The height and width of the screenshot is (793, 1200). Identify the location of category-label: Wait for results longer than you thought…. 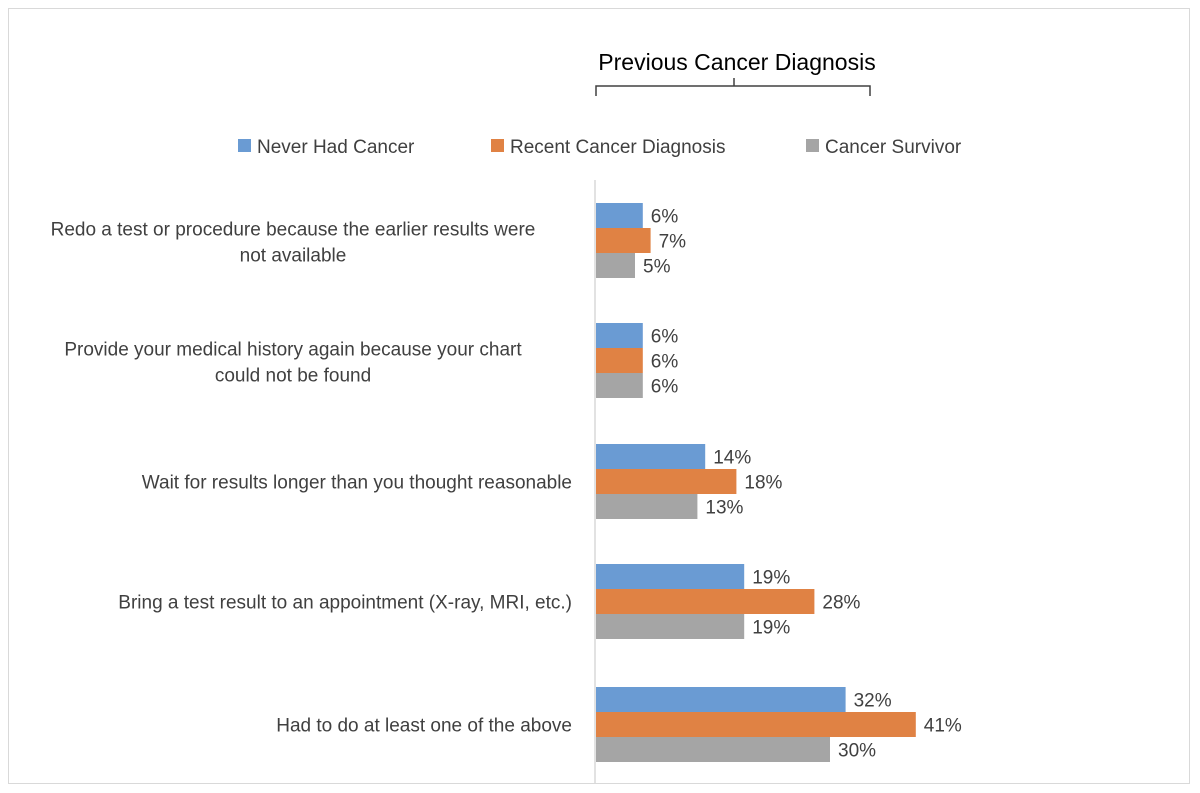
(357, 483).